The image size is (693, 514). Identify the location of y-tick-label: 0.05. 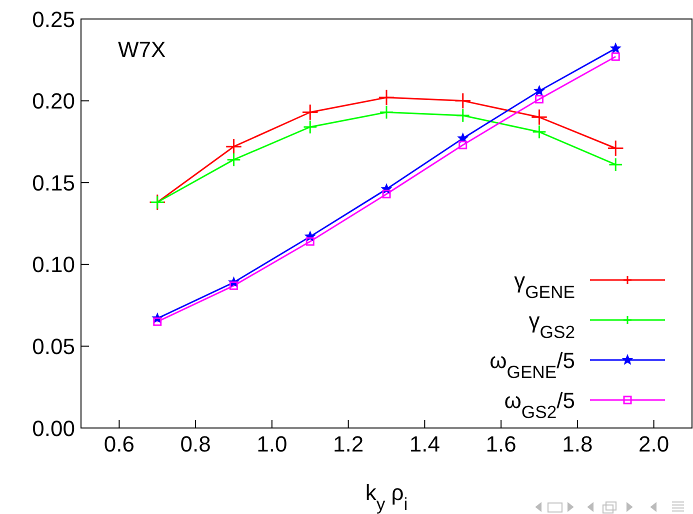
(53, 347).